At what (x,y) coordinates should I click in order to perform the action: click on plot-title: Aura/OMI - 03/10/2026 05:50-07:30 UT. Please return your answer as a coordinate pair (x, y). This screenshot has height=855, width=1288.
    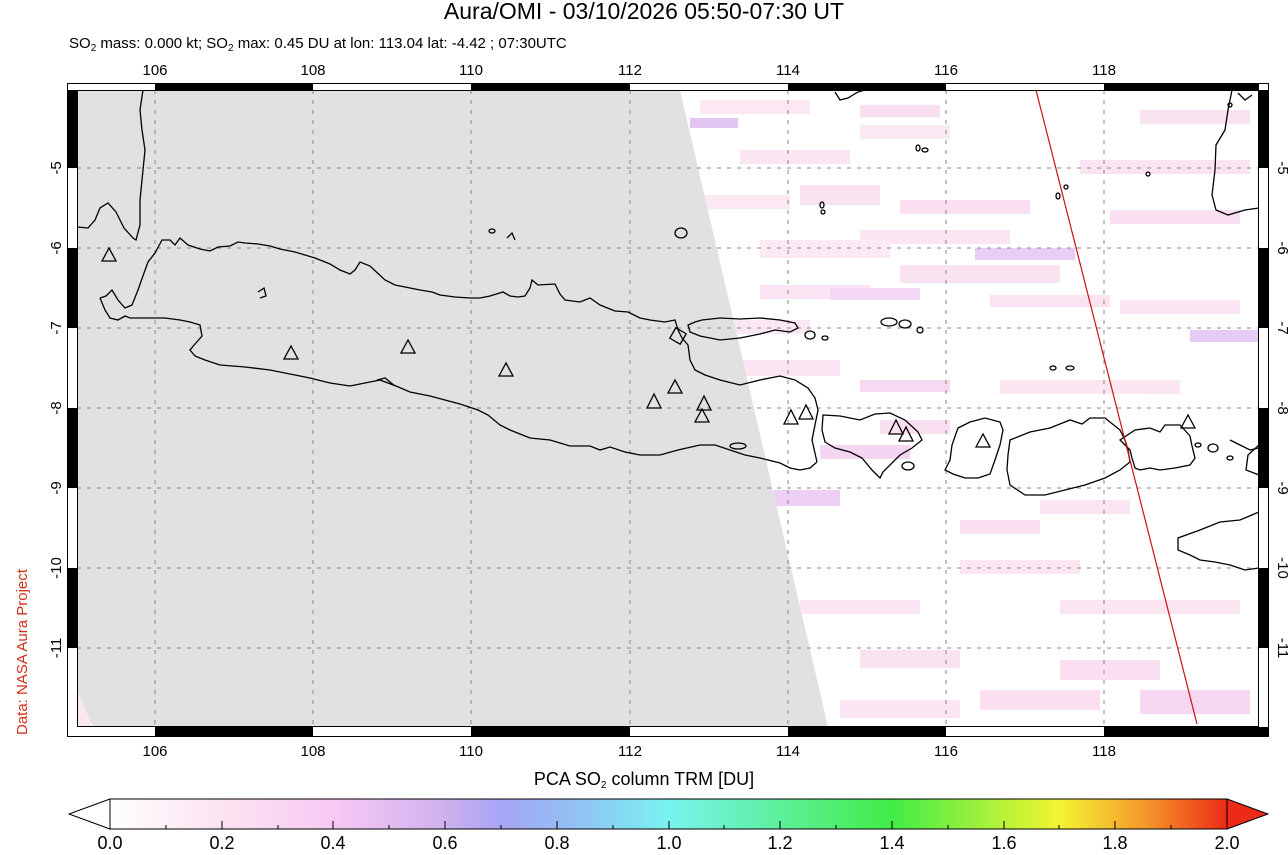
    Looking at the image, I should click on (644, 12).